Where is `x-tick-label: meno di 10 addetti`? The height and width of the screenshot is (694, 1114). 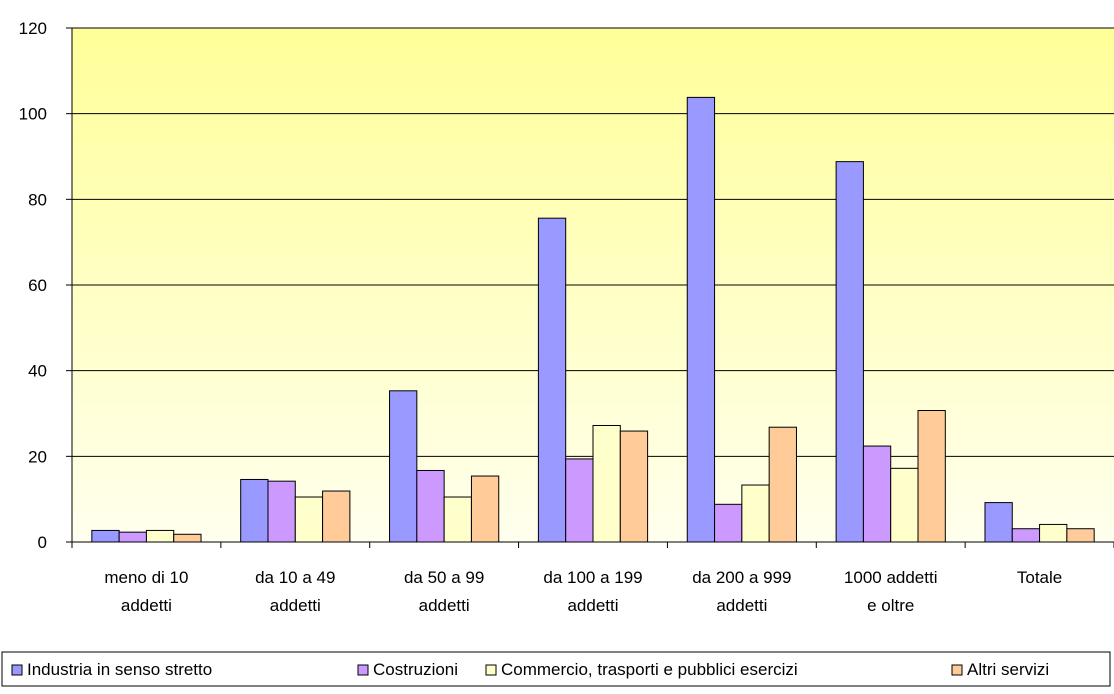 x-tick-label: meno di 10 addetti is located at coordinates (146, 591).